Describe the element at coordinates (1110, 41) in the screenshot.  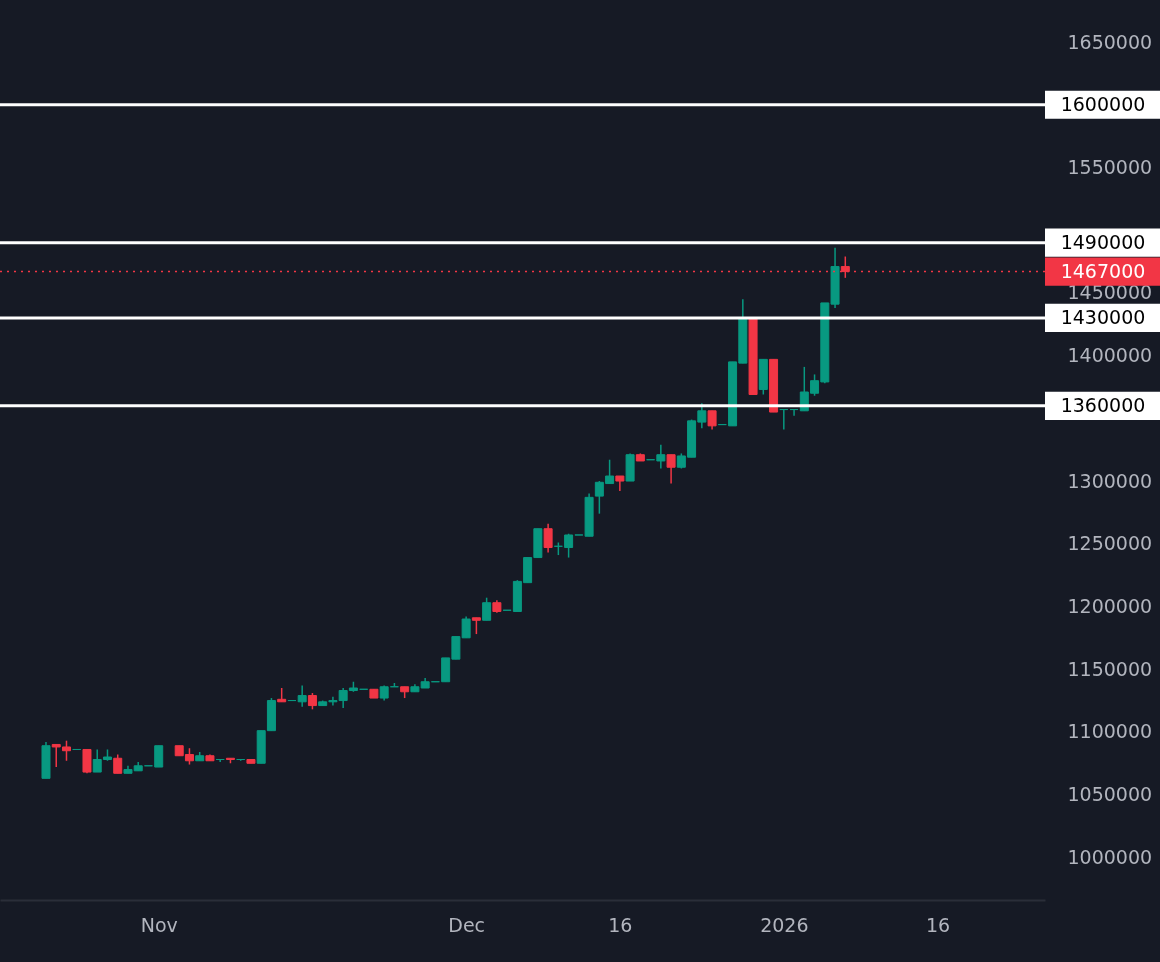
I see `y-tick-label: 1650000` at that location.